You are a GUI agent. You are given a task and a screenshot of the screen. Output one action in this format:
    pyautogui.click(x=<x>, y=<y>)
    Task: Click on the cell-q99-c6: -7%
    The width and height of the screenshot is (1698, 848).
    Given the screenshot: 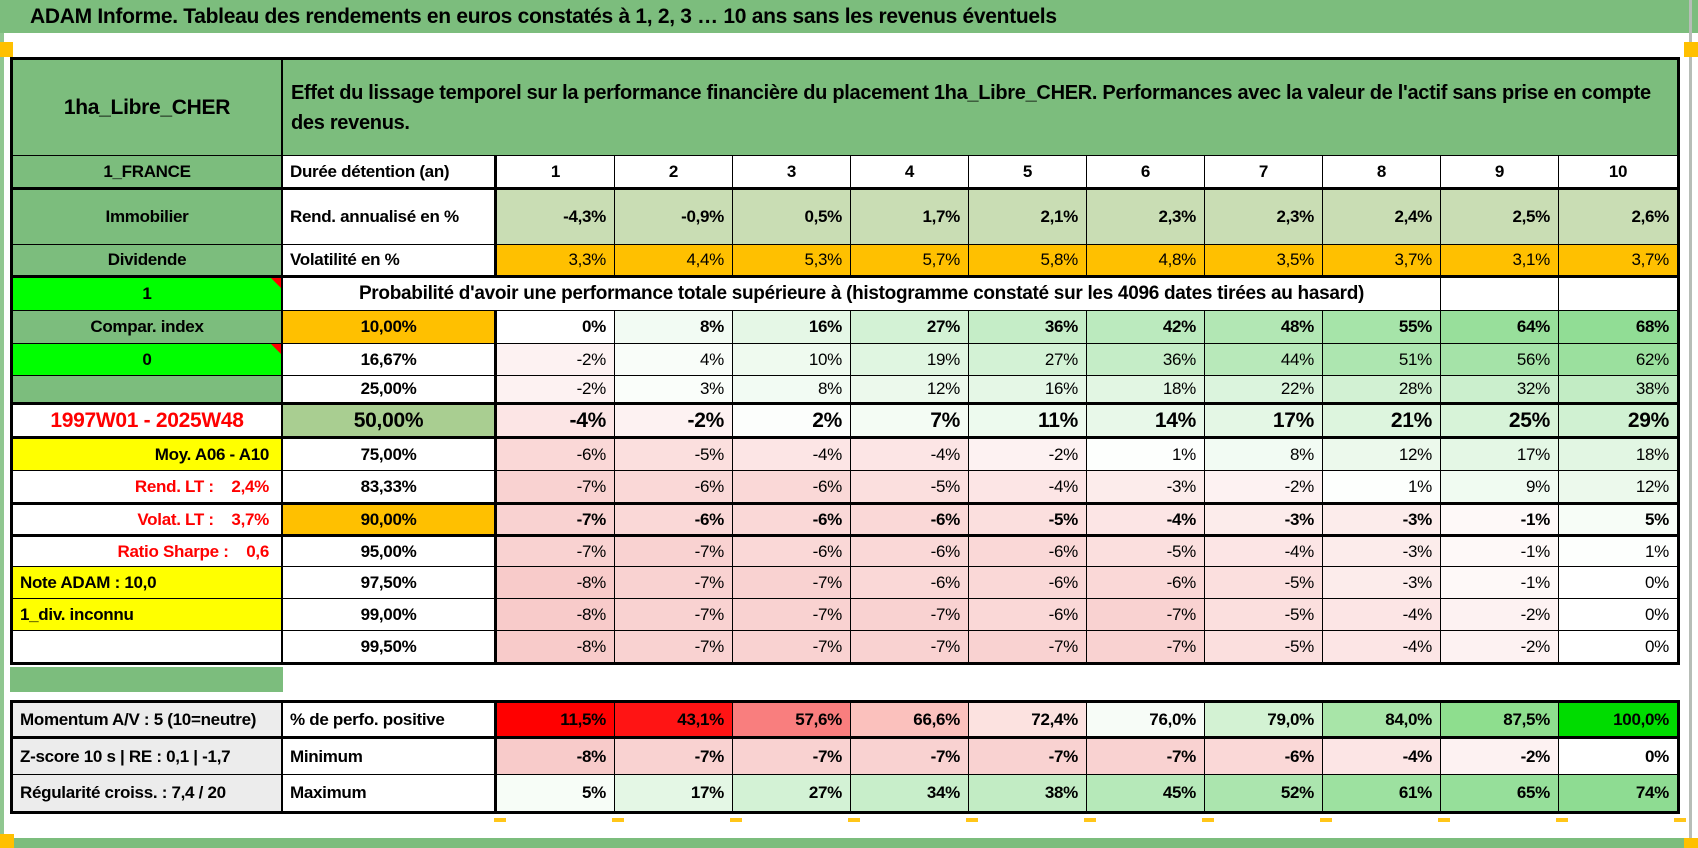 What is the action you would take?
    pyautogui.click(x=1146, y=615)
    